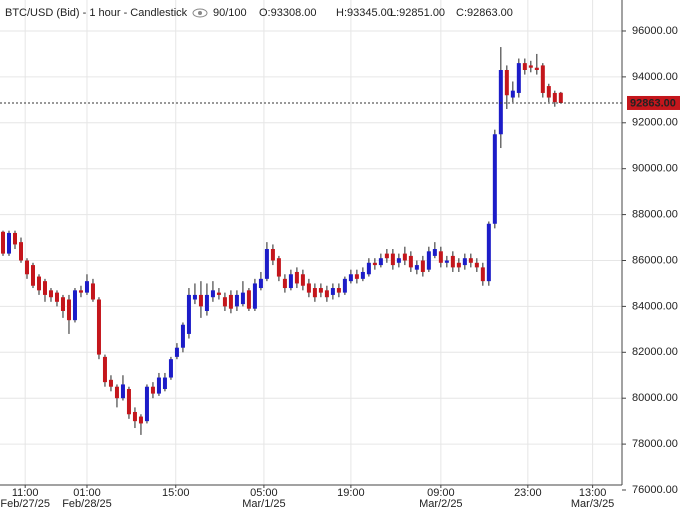  Describe the element at coordinates (176, 493) in the screenshot. I see `x-tick-label: 15:00` at that location.